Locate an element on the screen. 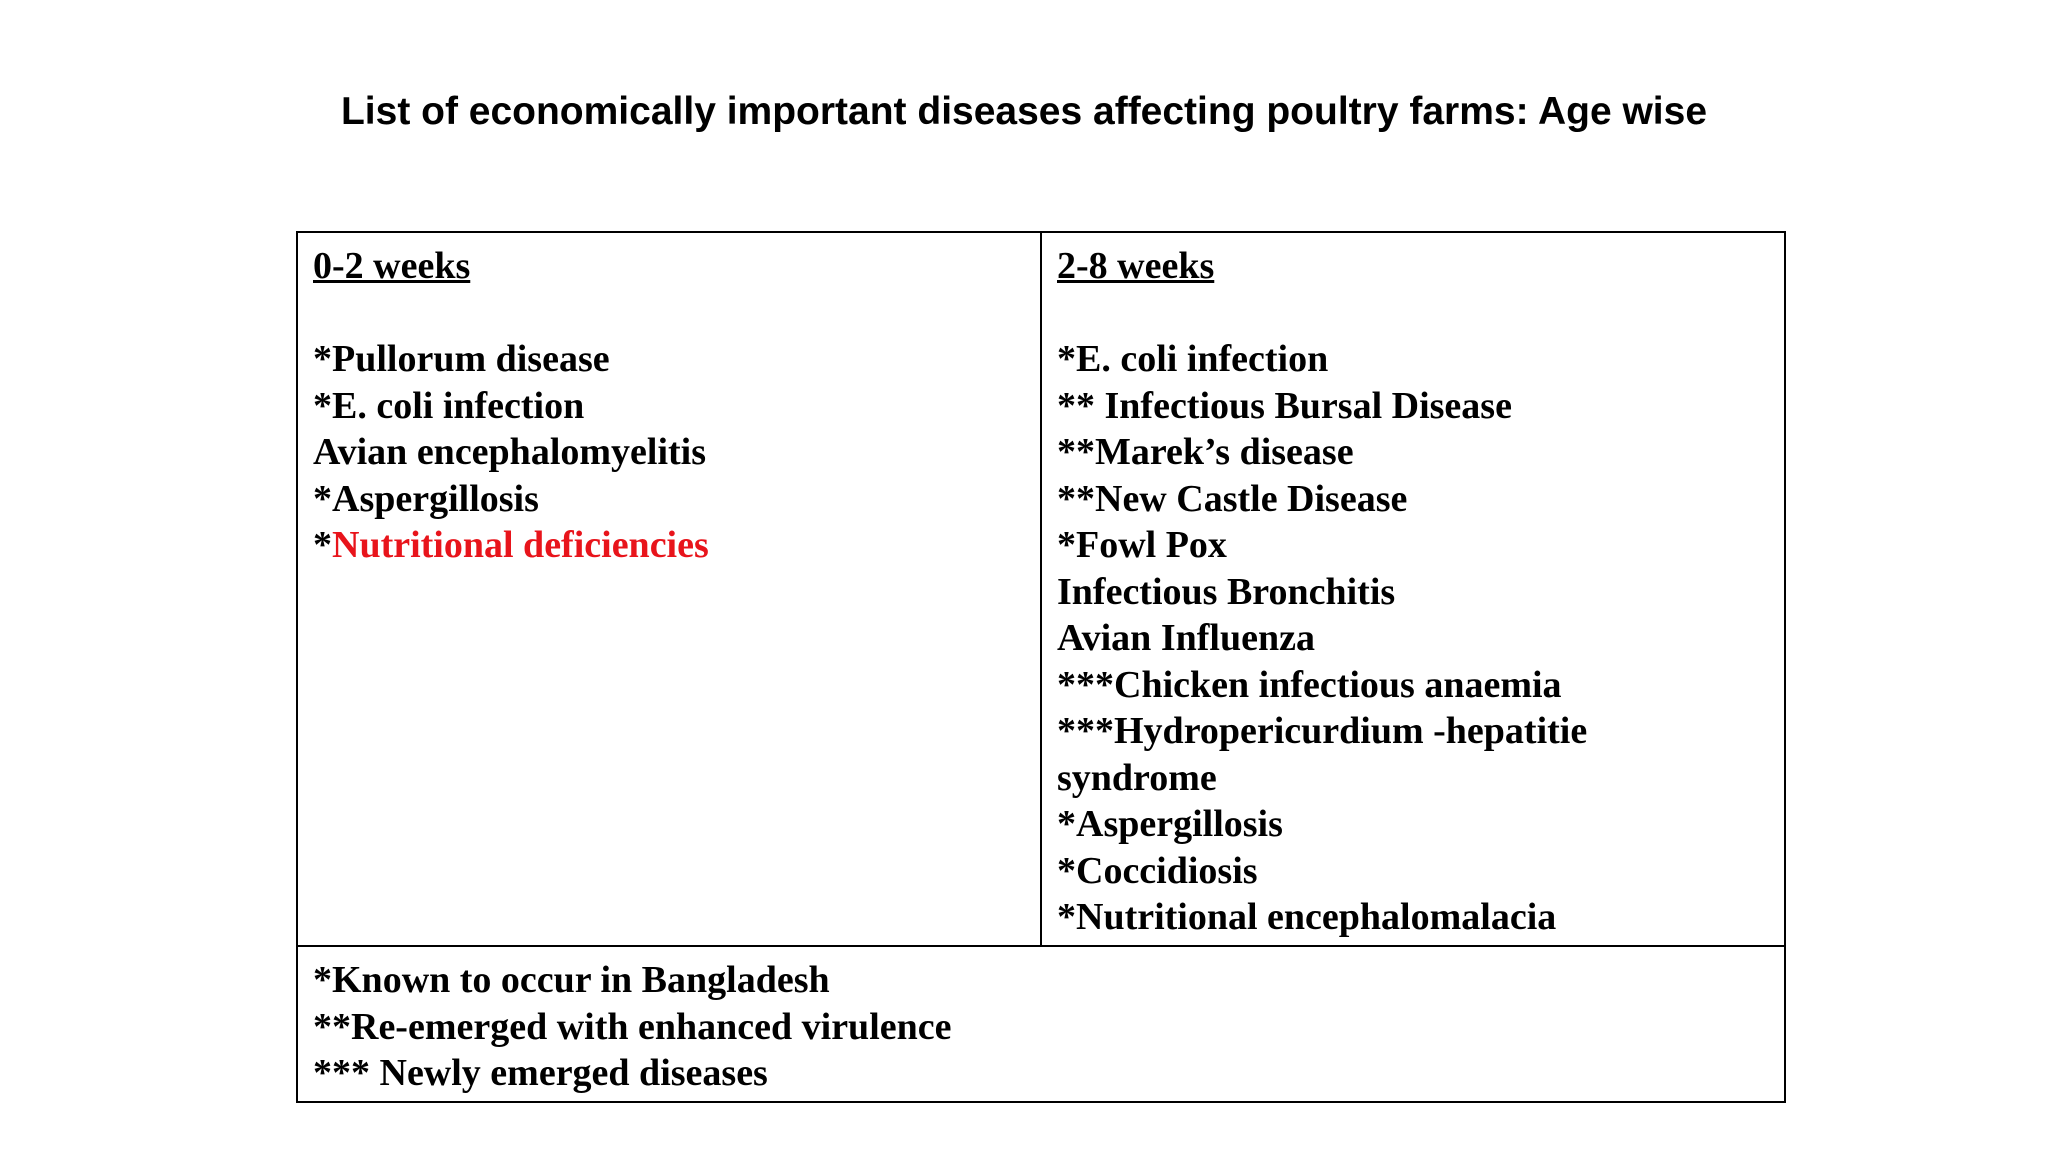 The image size is (2048, 1152). list-item: ***Chicken infectious anaemia is located at coordinates (1413, 685).